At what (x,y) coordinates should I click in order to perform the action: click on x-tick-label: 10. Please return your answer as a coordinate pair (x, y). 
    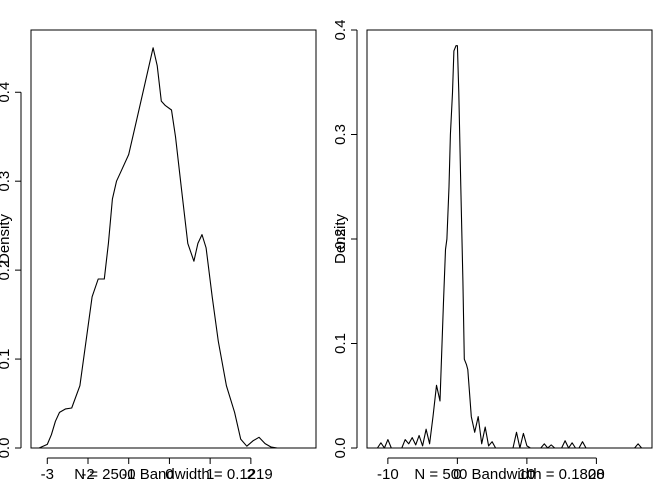
    Looking at the image, I should click on (527, 473).